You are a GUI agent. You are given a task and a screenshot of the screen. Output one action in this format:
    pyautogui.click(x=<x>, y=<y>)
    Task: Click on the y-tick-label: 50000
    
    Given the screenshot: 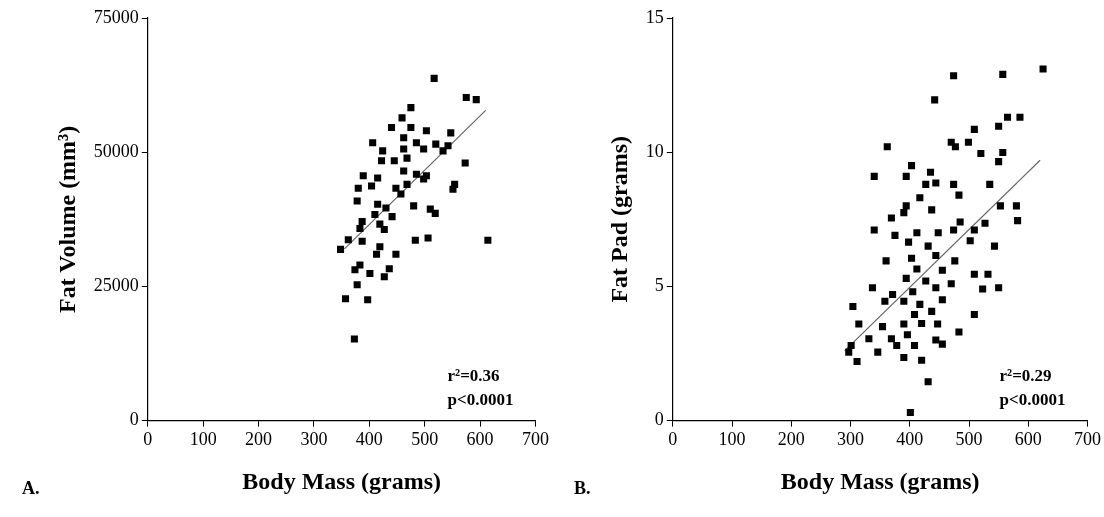 What is the action you would take?
    pyautogui.click(x=116, y=150)
    